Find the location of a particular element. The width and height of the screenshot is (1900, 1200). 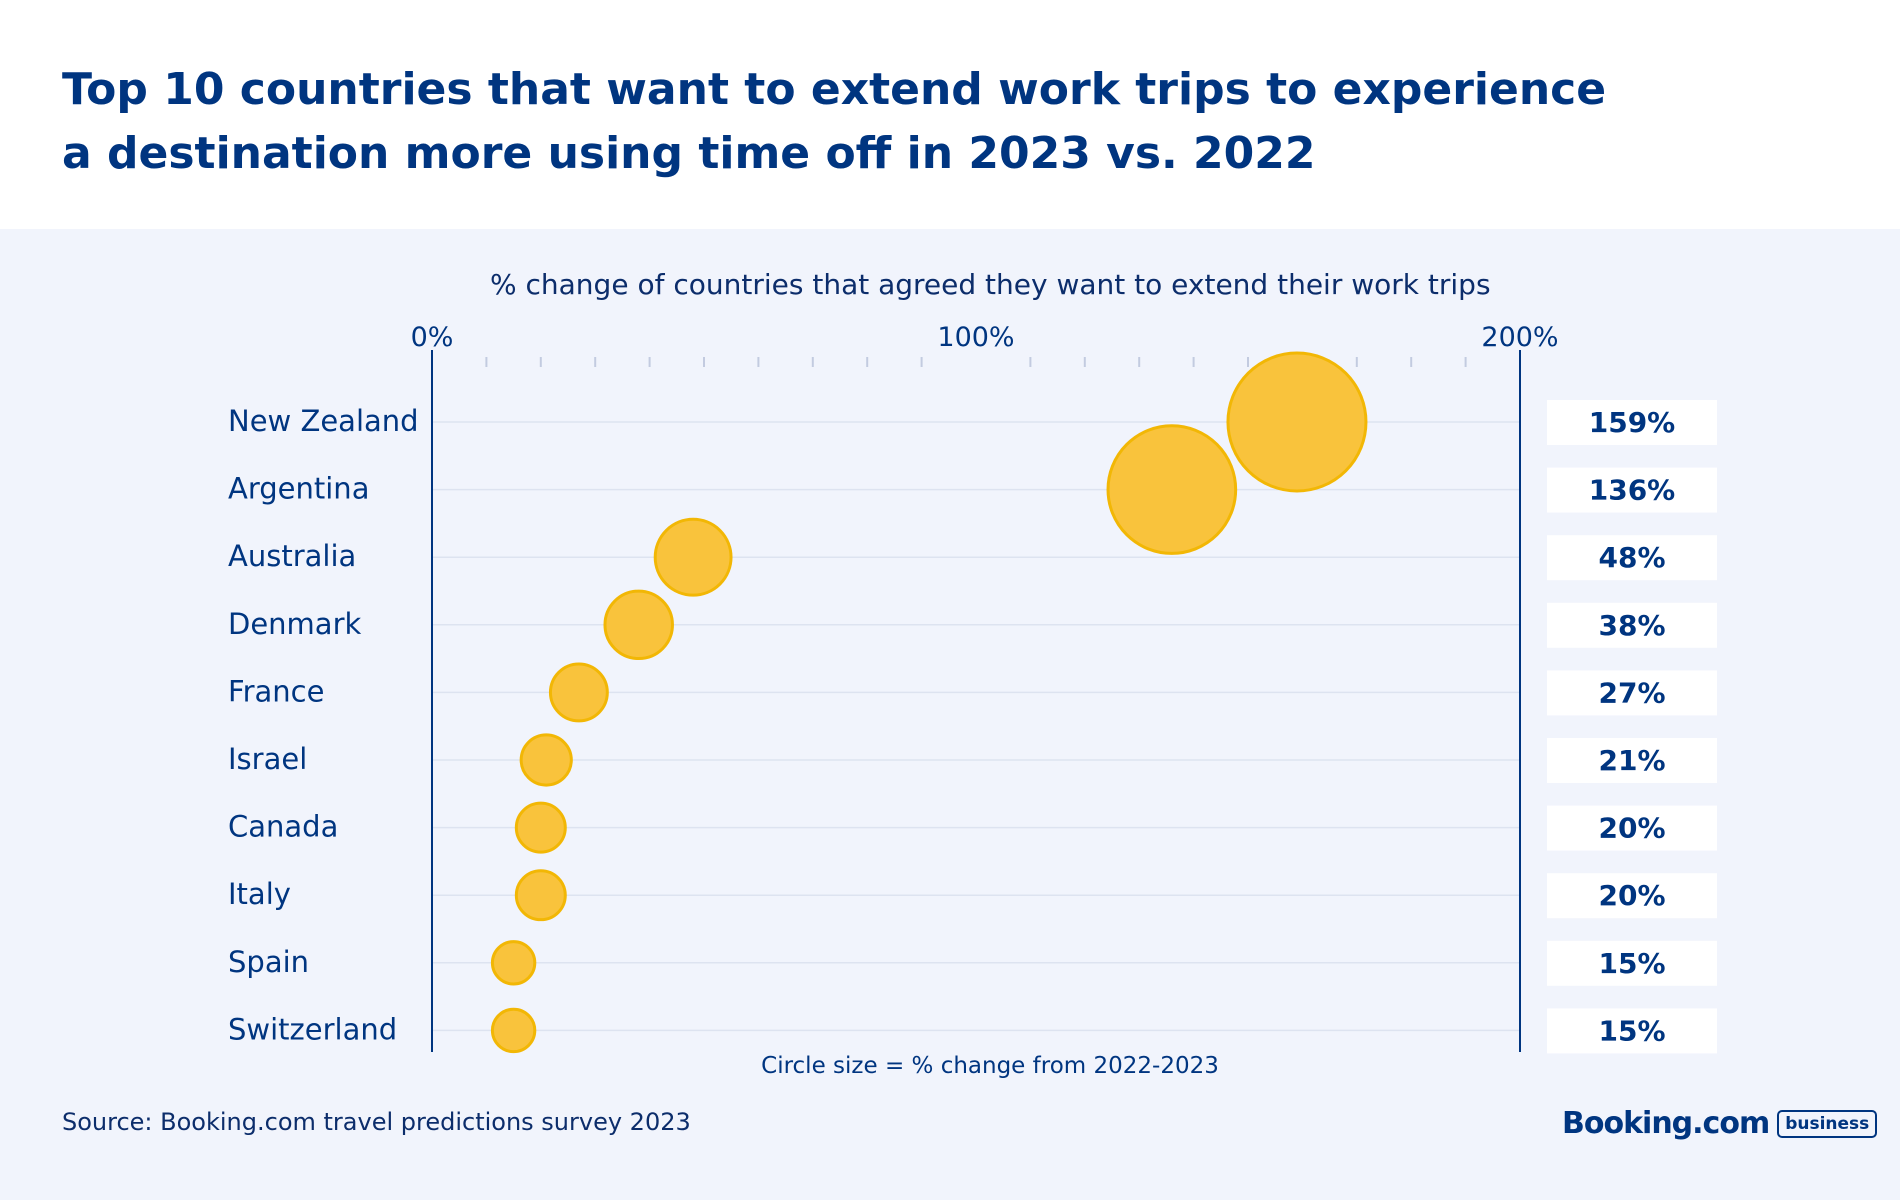

category-label: France is located at coordinates (276, 691).